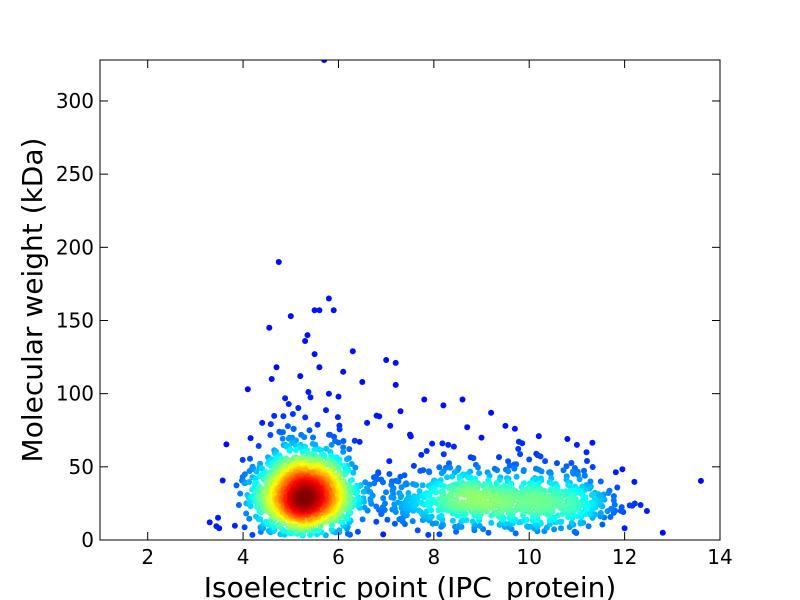  What do you see at coordinates (243, 557) in the screenshot?
I see `x-tick-label: 4` at bounding box center [243, 557].